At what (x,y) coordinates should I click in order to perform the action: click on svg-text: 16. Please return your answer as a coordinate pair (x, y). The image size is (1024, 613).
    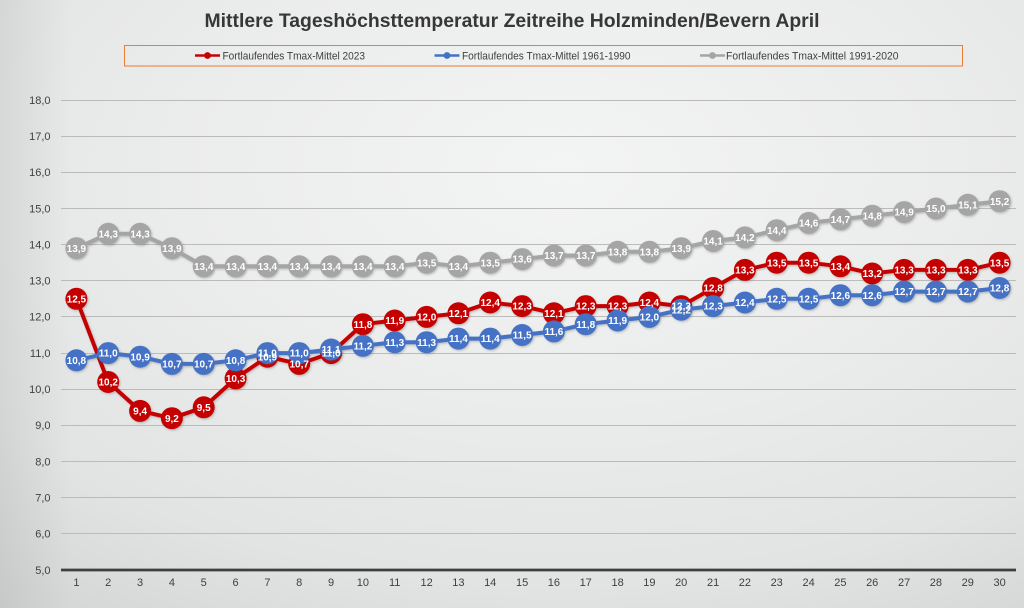
    Looking at the image, I should click on (554, 583).